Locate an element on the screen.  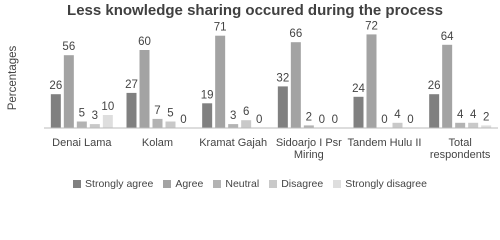
data-label: 10 is located at coordinates (107, 107).